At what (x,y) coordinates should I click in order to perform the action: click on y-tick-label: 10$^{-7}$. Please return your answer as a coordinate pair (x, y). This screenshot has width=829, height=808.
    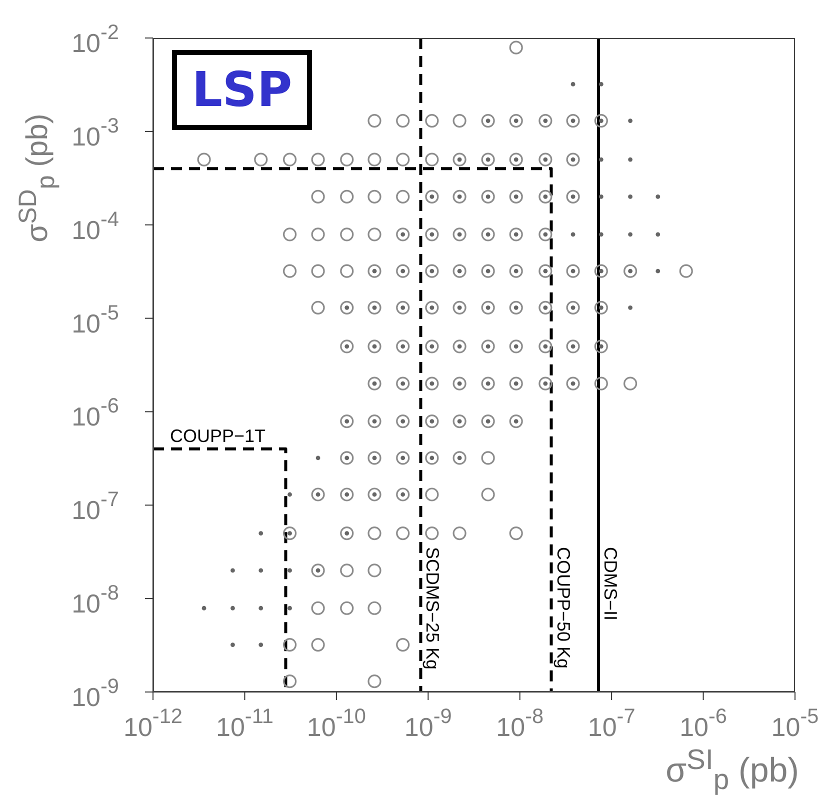
    Looking at the image, I should click on (95, 507).